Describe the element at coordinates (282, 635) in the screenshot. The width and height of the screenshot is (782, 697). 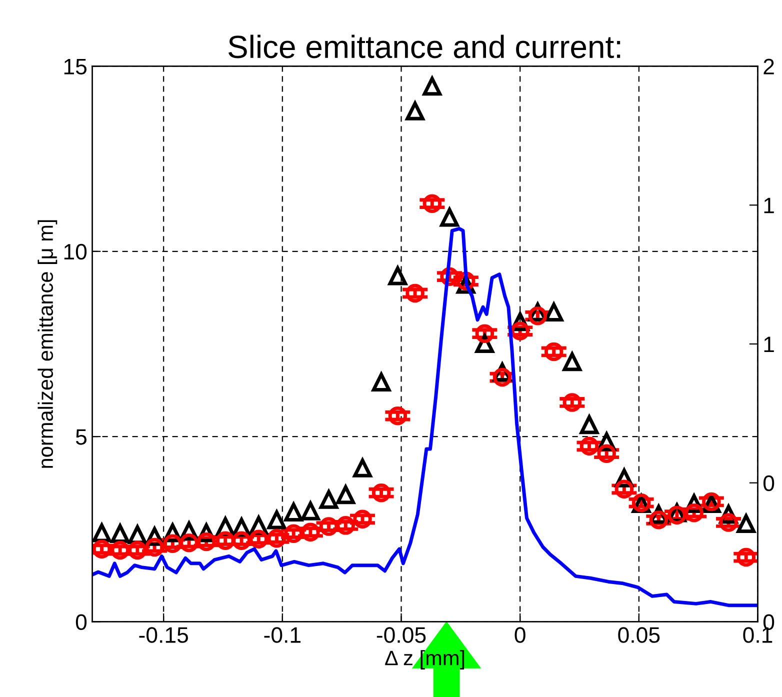
I see `x-tick-label: -0.1` at that location.